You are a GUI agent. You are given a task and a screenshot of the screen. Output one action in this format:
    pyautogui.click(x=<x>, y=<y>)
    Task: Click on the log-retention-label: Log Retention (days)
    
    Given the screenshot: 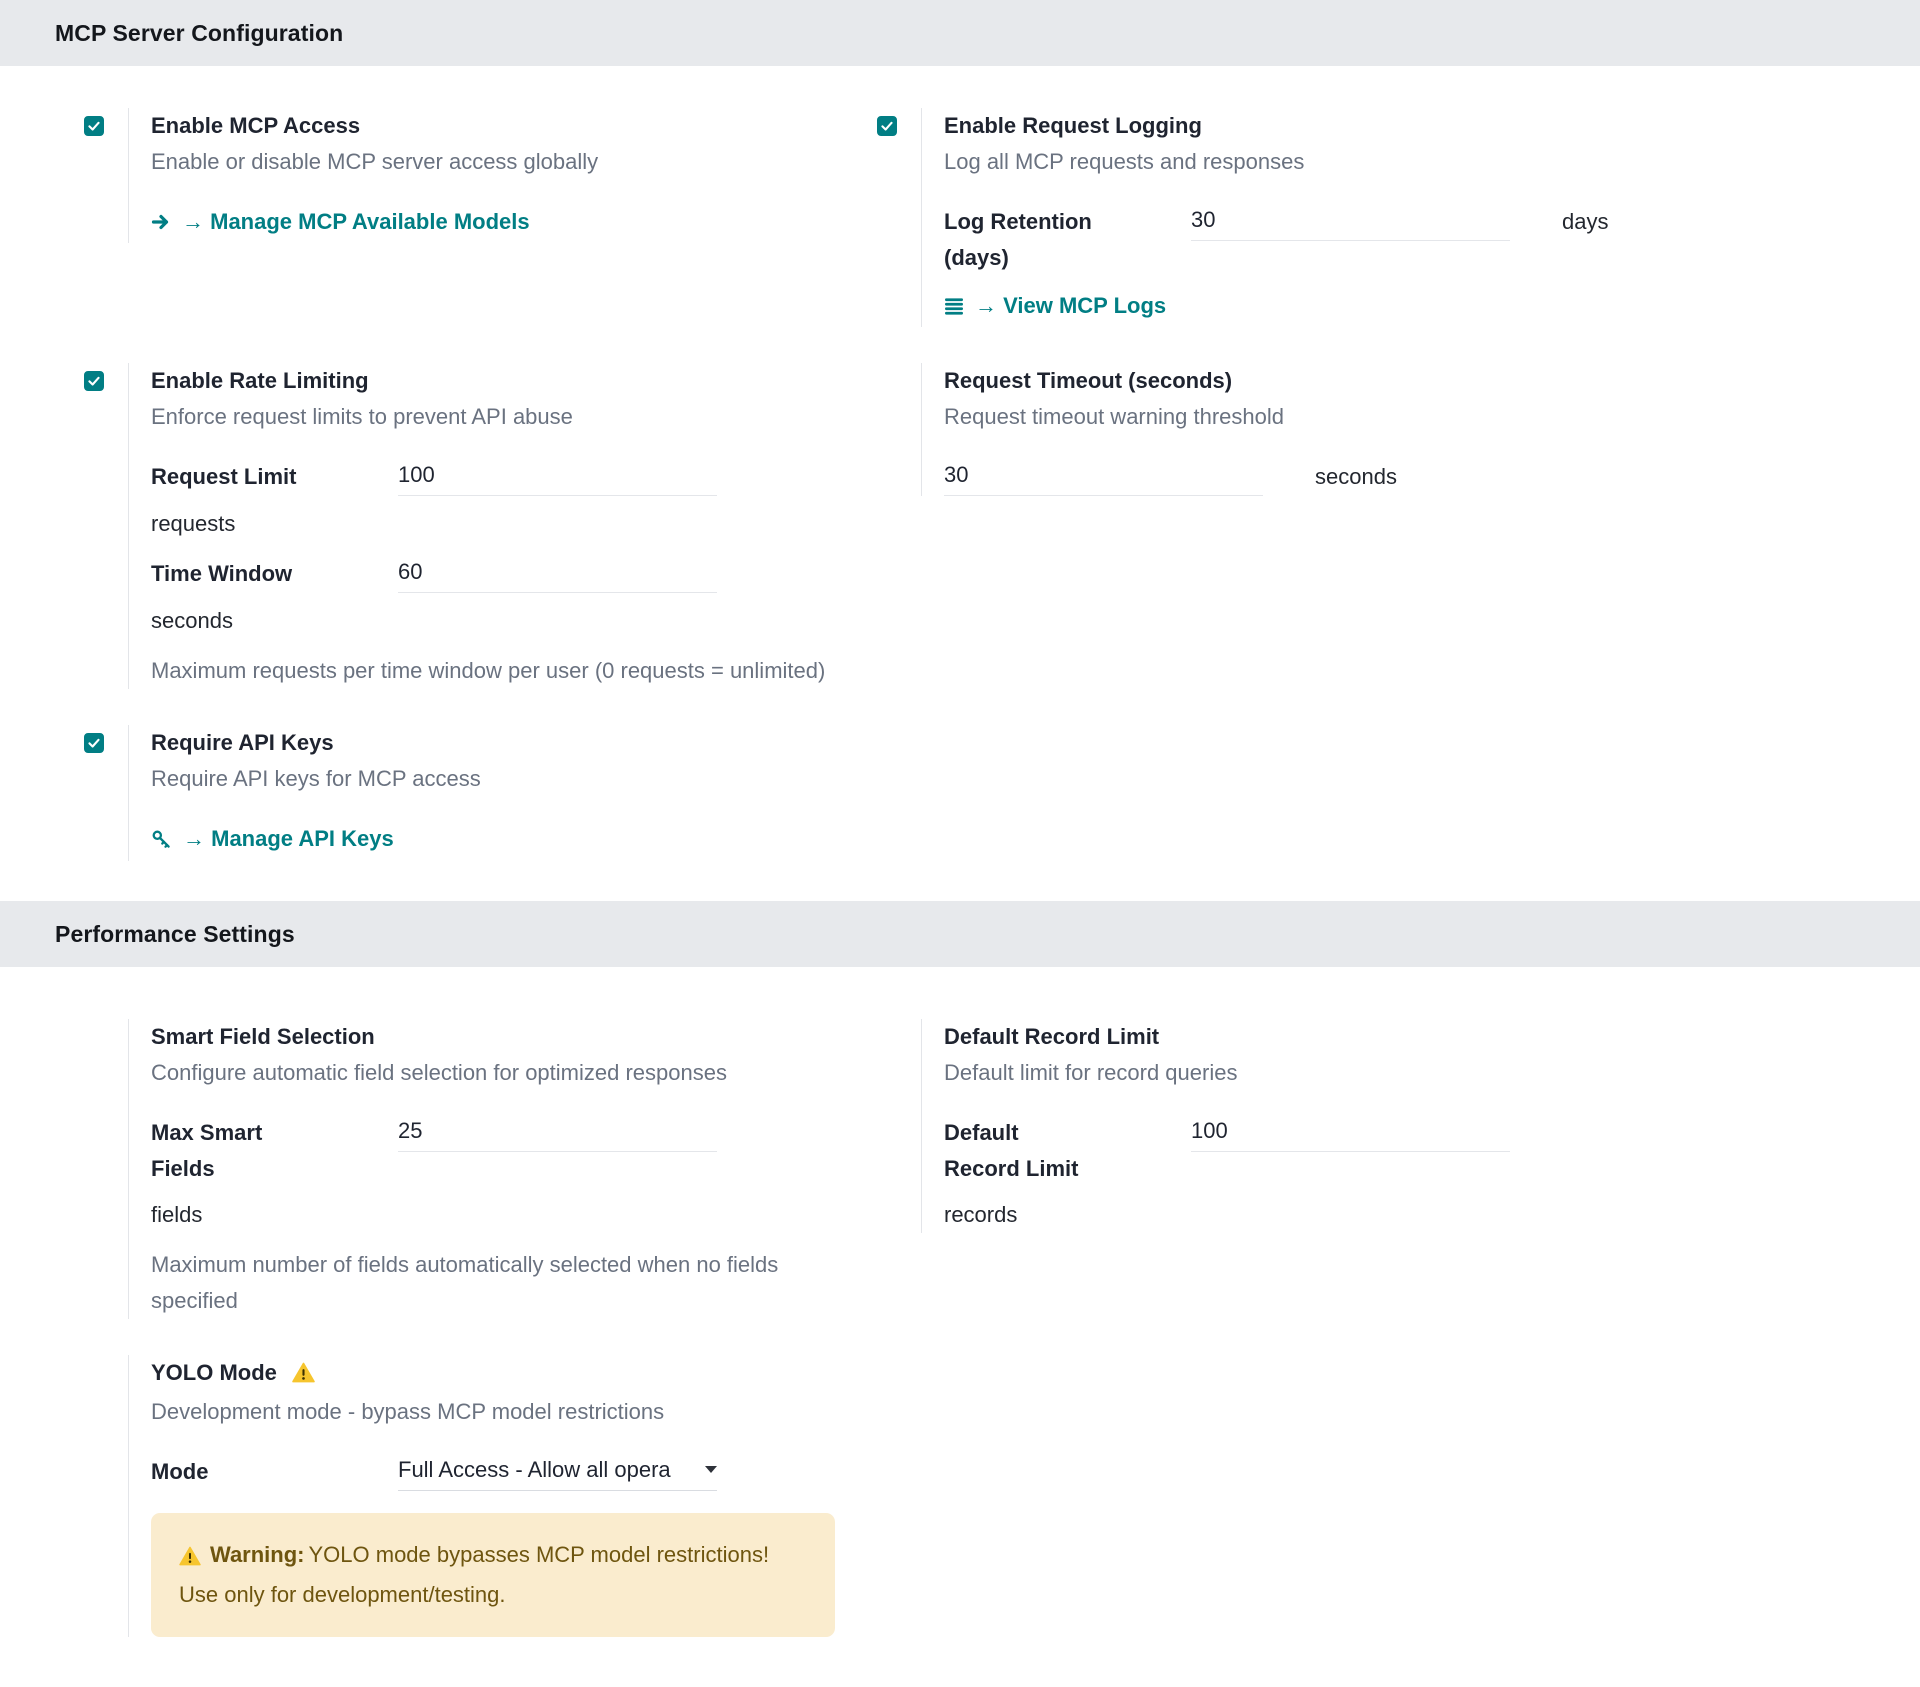 What is the action you would take?
    pyautogui.click(x=1018, y=239)
    